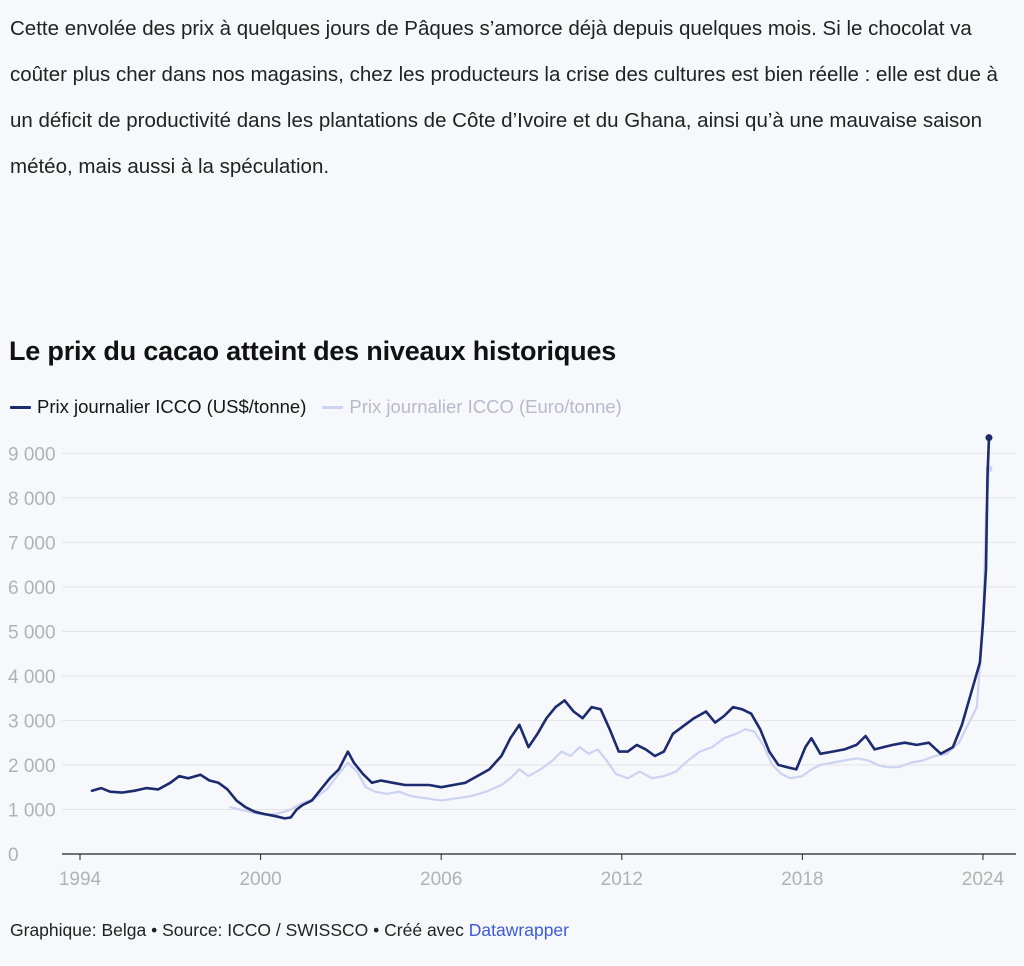  I want to click on y-tick-label: 3 000, so click(32, 721).